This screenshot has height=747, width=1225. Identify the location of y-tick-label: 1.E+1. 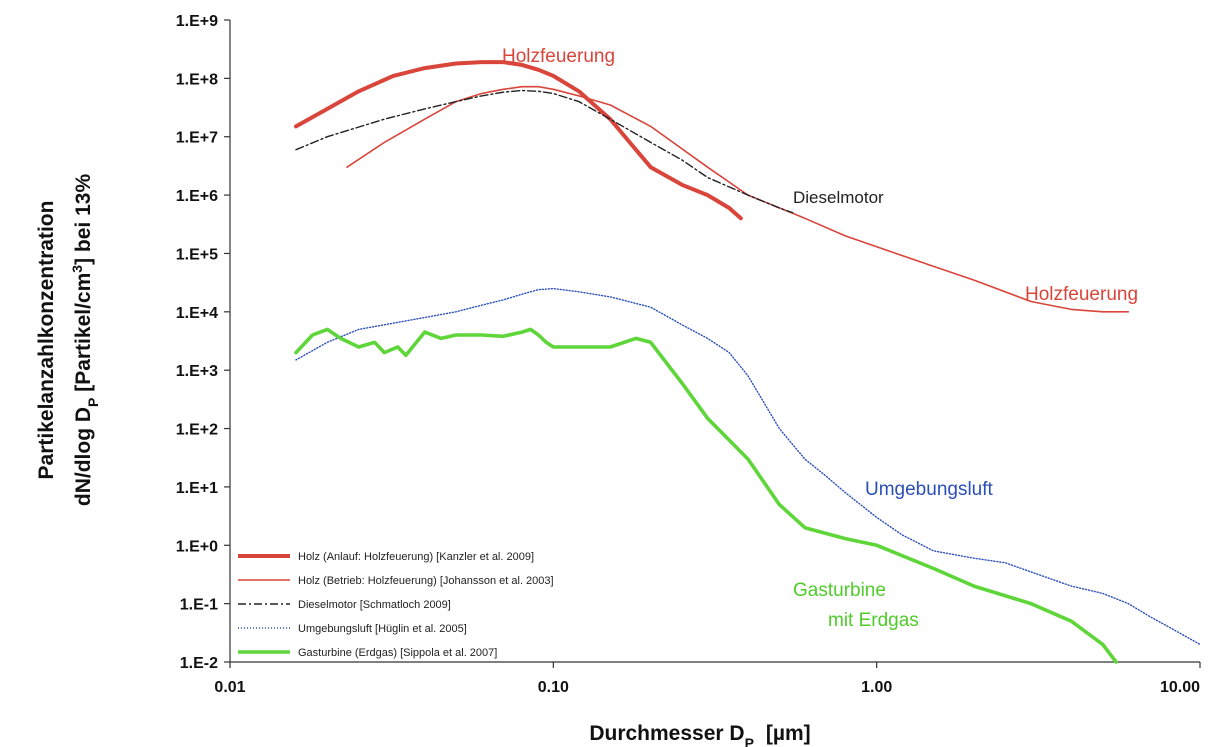
(197, 488).